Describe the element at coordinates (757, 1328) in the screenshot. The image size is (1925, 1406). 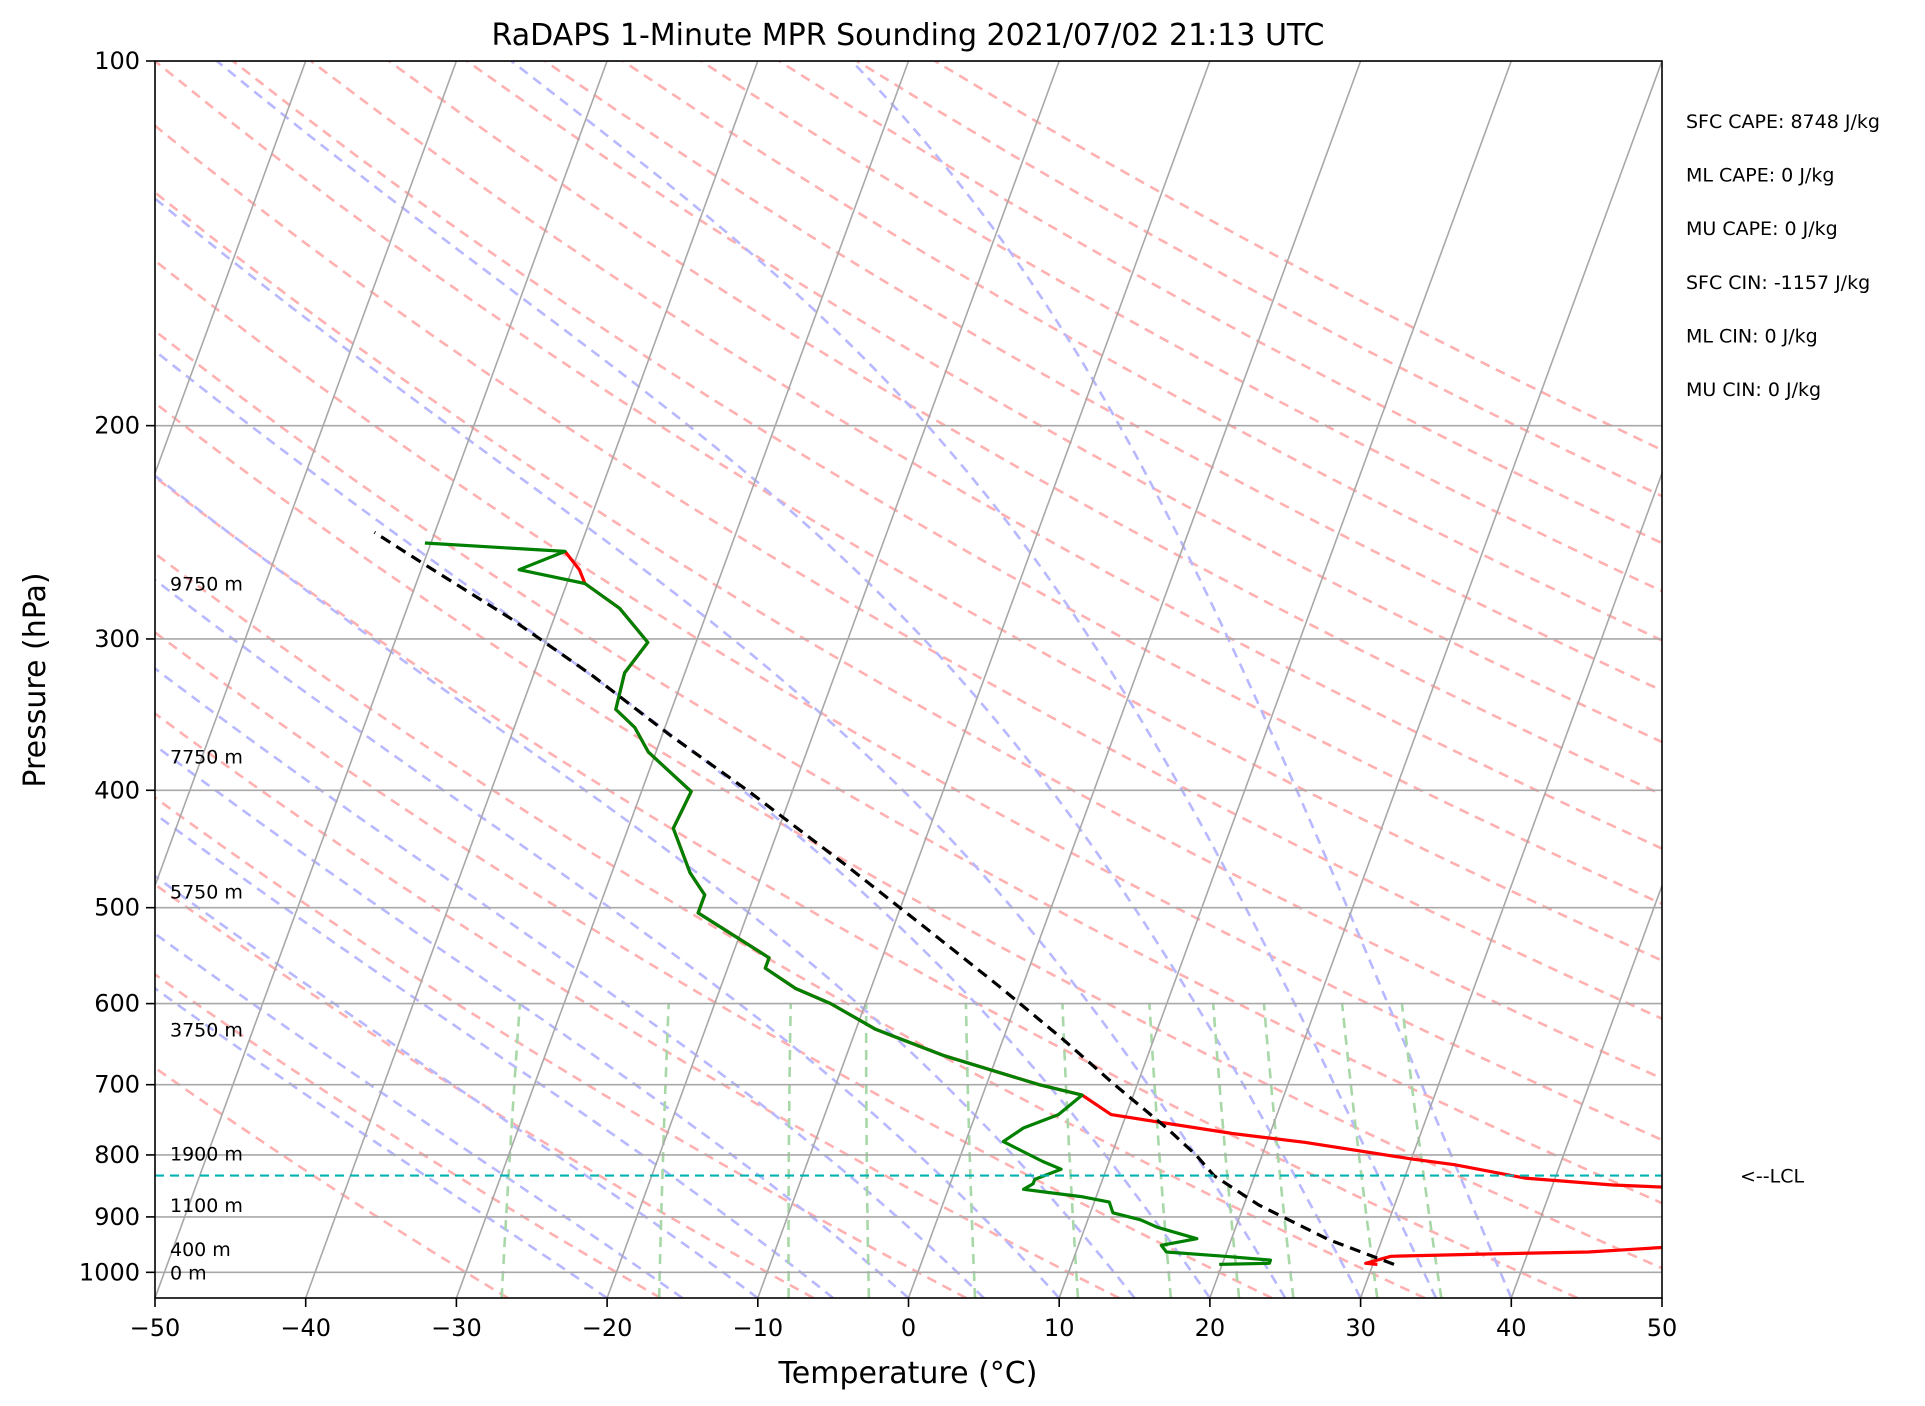
I see `x-tick-label: −10` at that location.